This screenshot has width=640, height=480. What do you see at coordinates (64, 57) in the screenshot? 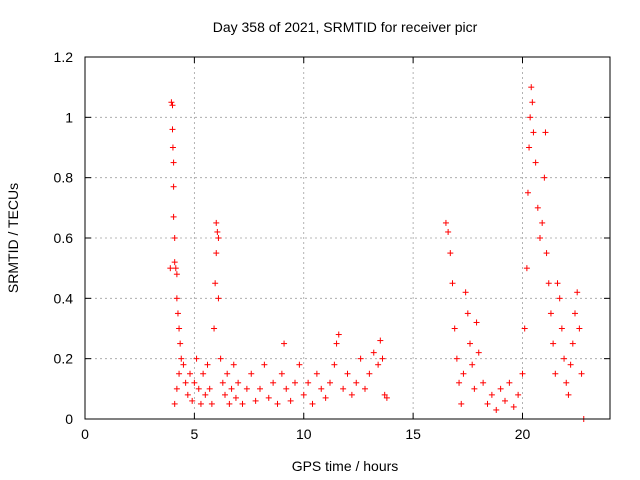
I see `y-tick-label: 1.2` at bounding box center [64, 57].